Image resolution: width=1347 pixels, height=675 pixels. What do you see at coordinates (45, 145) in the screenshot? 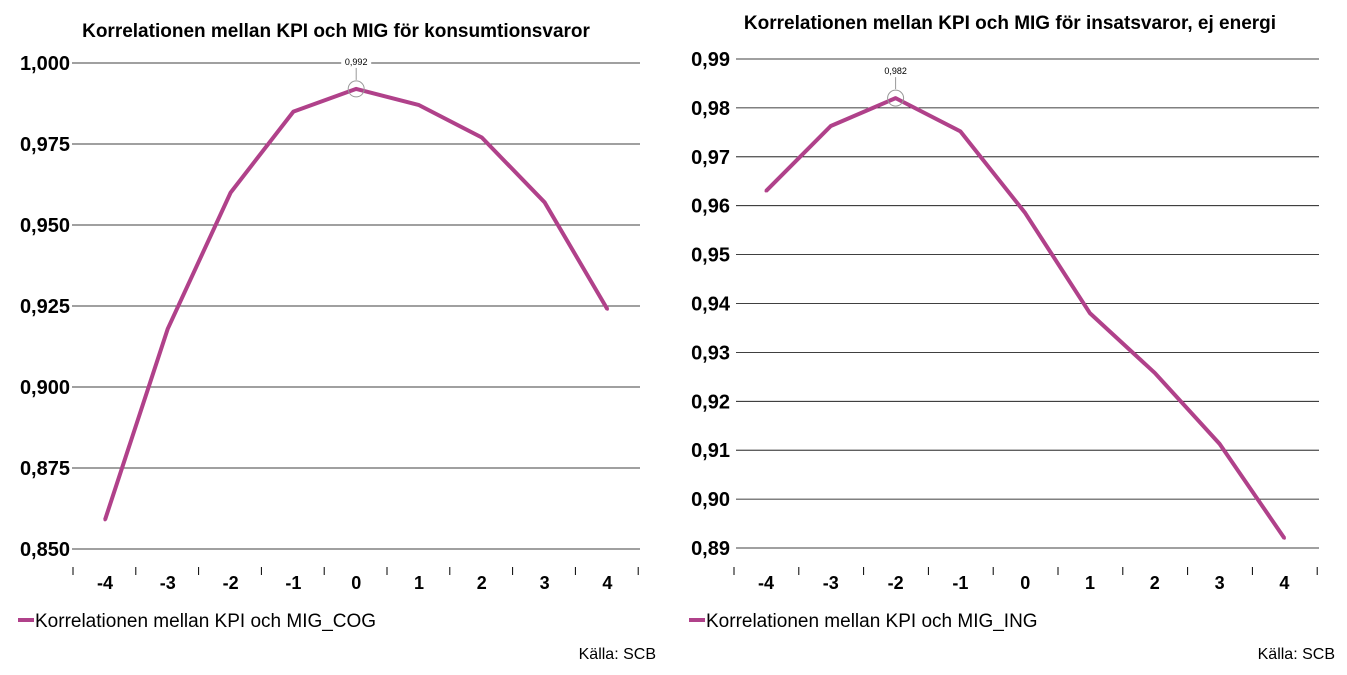
I see `y-tick-label: 0,975` at bounding box center [45, 145].